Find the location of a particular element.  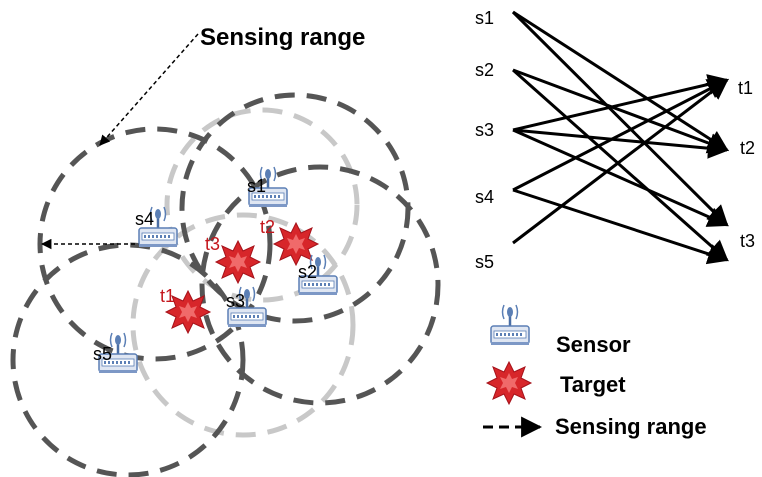

sensor-label-s1: s1 is located at coordinates (256, 186).